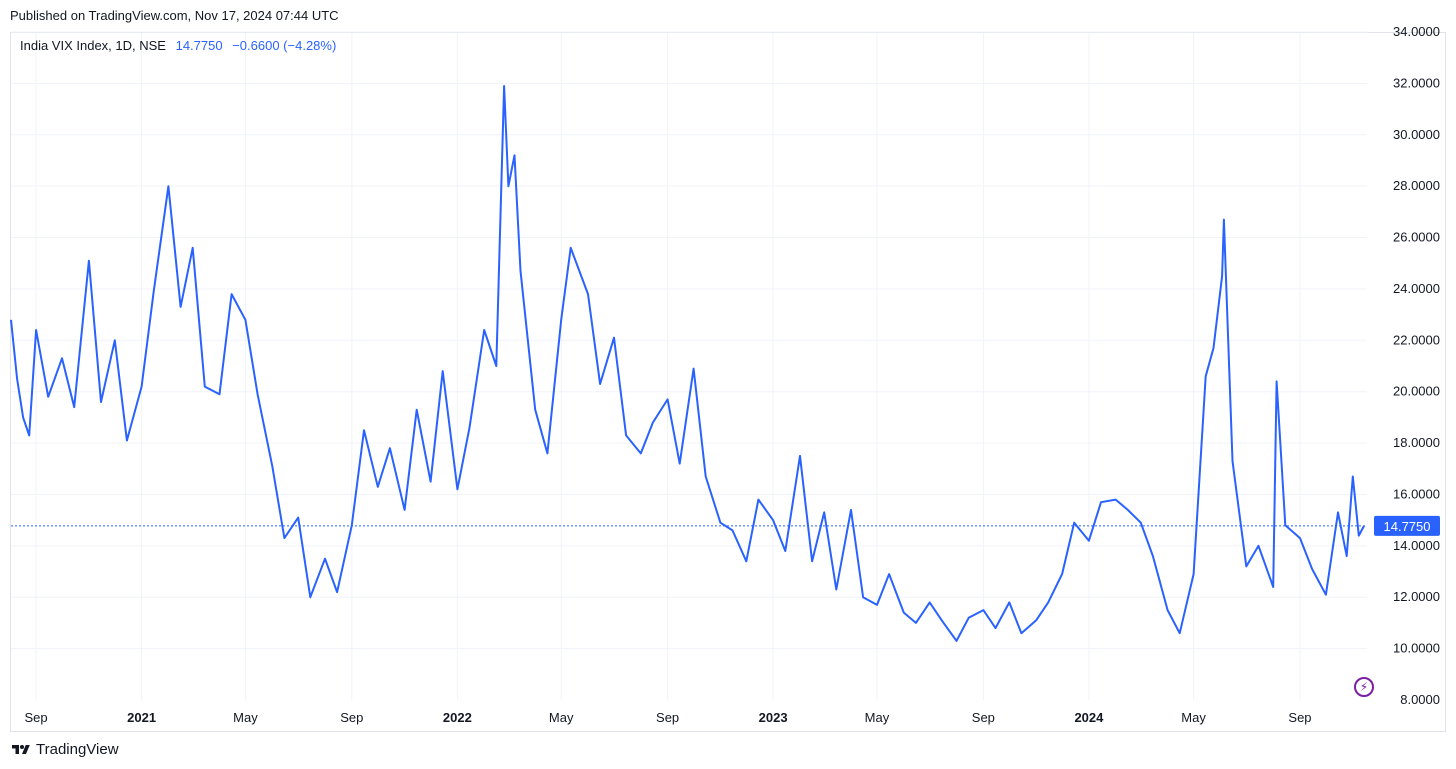 The width and height of the screenshot is (1456, 769). What do you see at coordinates (1420, 699) in the screenshot?
I see `y-tick-label: 8.0000` at bounding box center [1420, 699].